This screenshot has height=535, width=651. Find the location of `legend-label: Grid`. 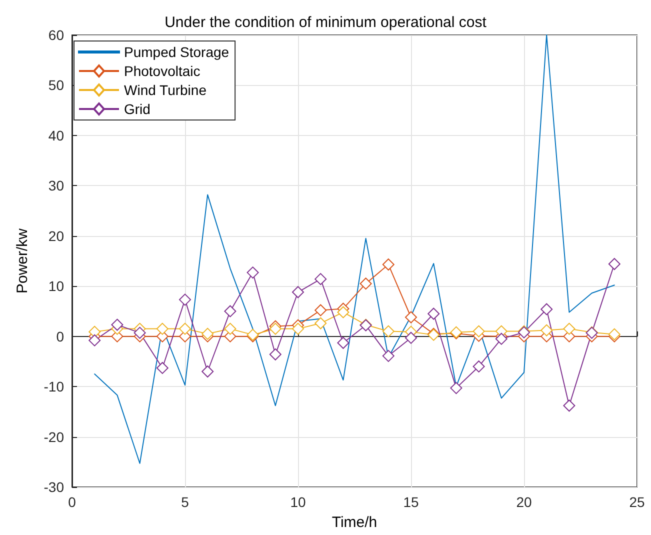

legend-label: Grid is located at coordinates (137, 109).